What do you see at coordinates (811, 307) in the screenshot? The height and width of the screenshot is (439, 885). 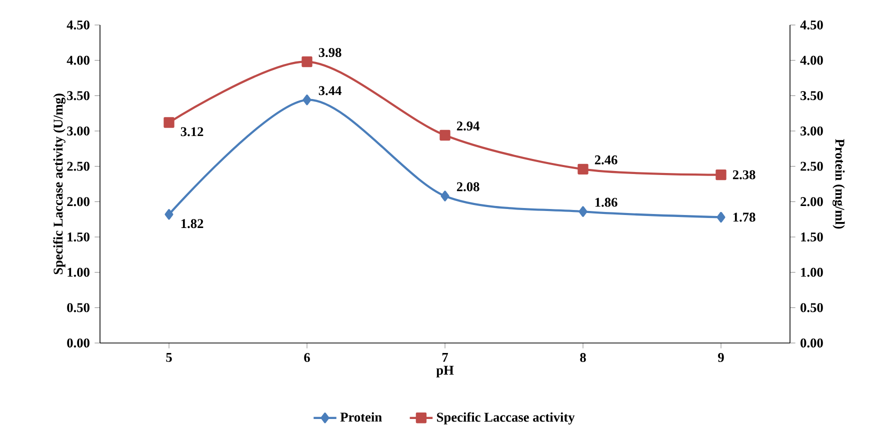 I see `y2-tick-label: 0.50` at bounding box center [811, 307].